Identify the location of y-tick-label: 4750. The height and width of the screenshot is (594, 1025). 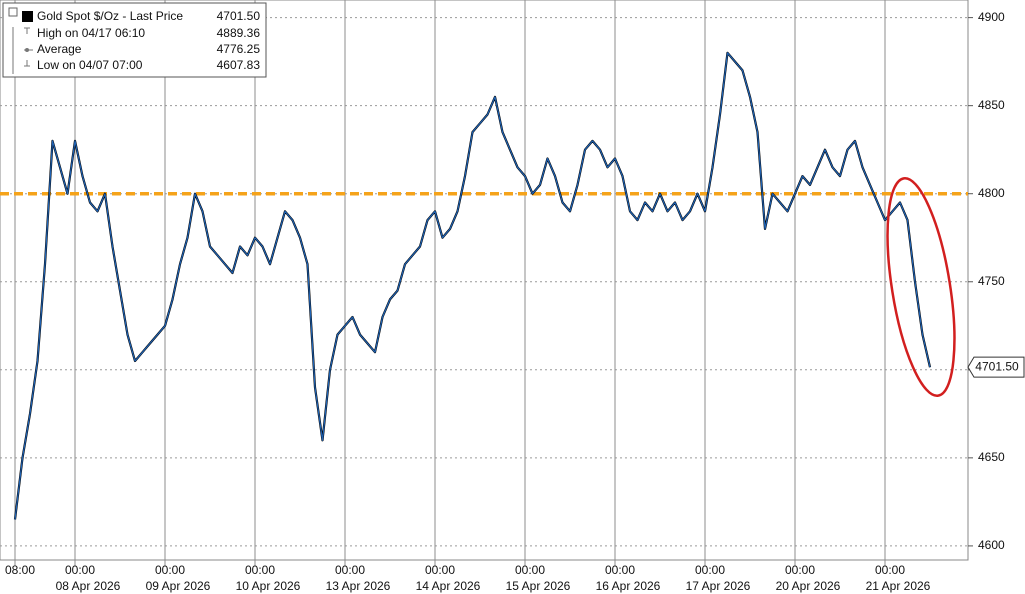
(991, 281).